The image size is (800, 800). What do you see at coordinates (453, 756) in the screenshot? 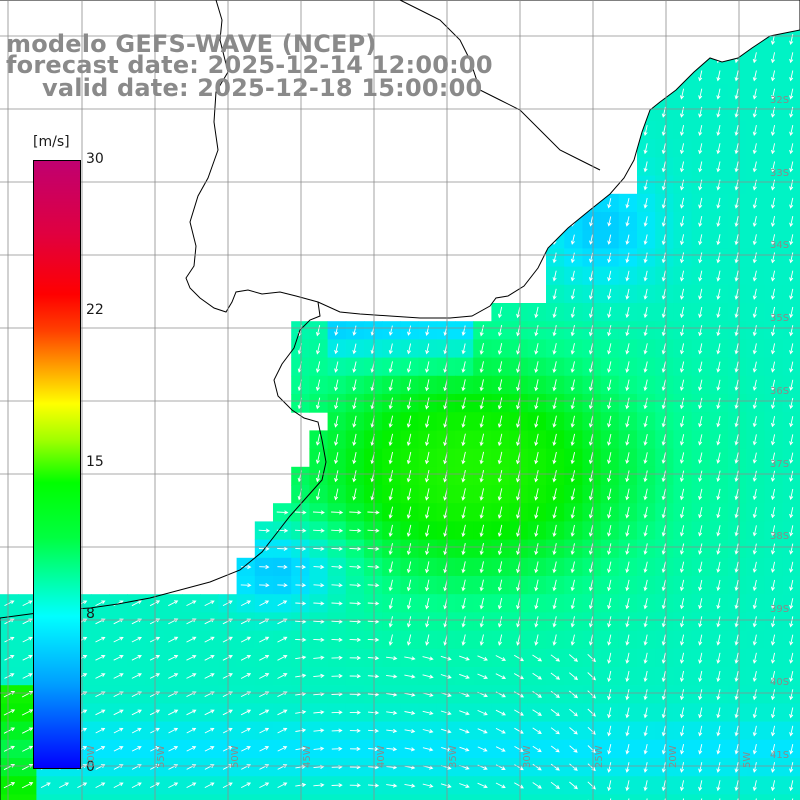
I see `lon-label: 35W` at bounding box center [453, 756].